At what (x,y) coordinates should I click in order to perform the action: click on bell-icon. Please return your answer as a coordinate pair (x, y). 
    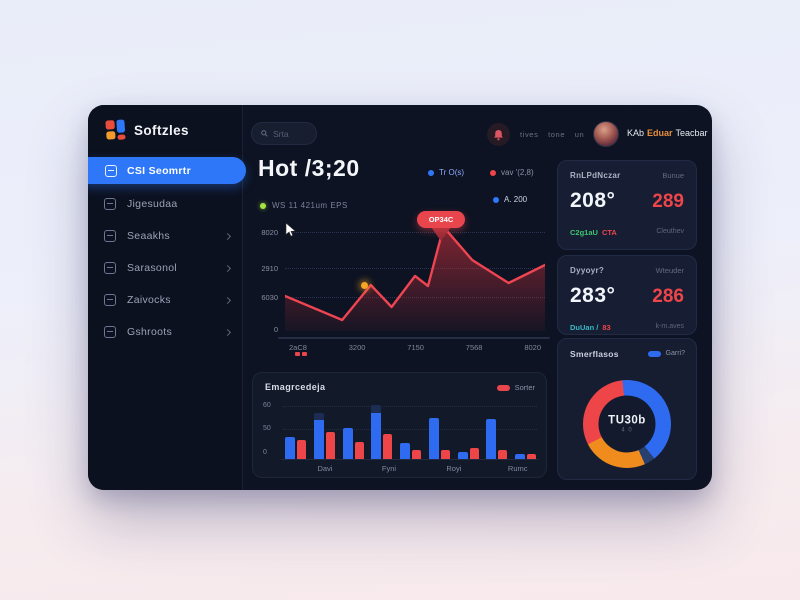
    Looking at the image, I should click on (498, 134).